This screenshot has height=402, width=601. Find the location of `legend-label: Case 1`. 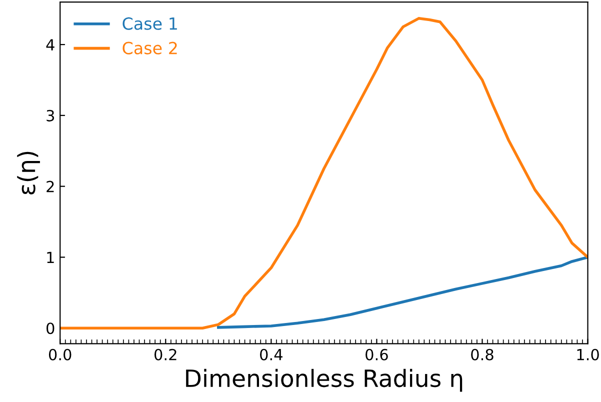

legend-label: Case 1 is located at coordinates (149, 23).